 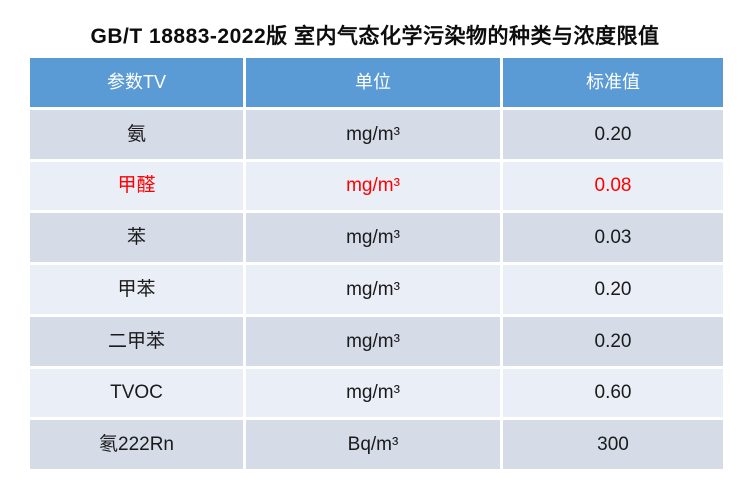 I want to click on table-cell-param: TVOC, so click(x=136, y=393).